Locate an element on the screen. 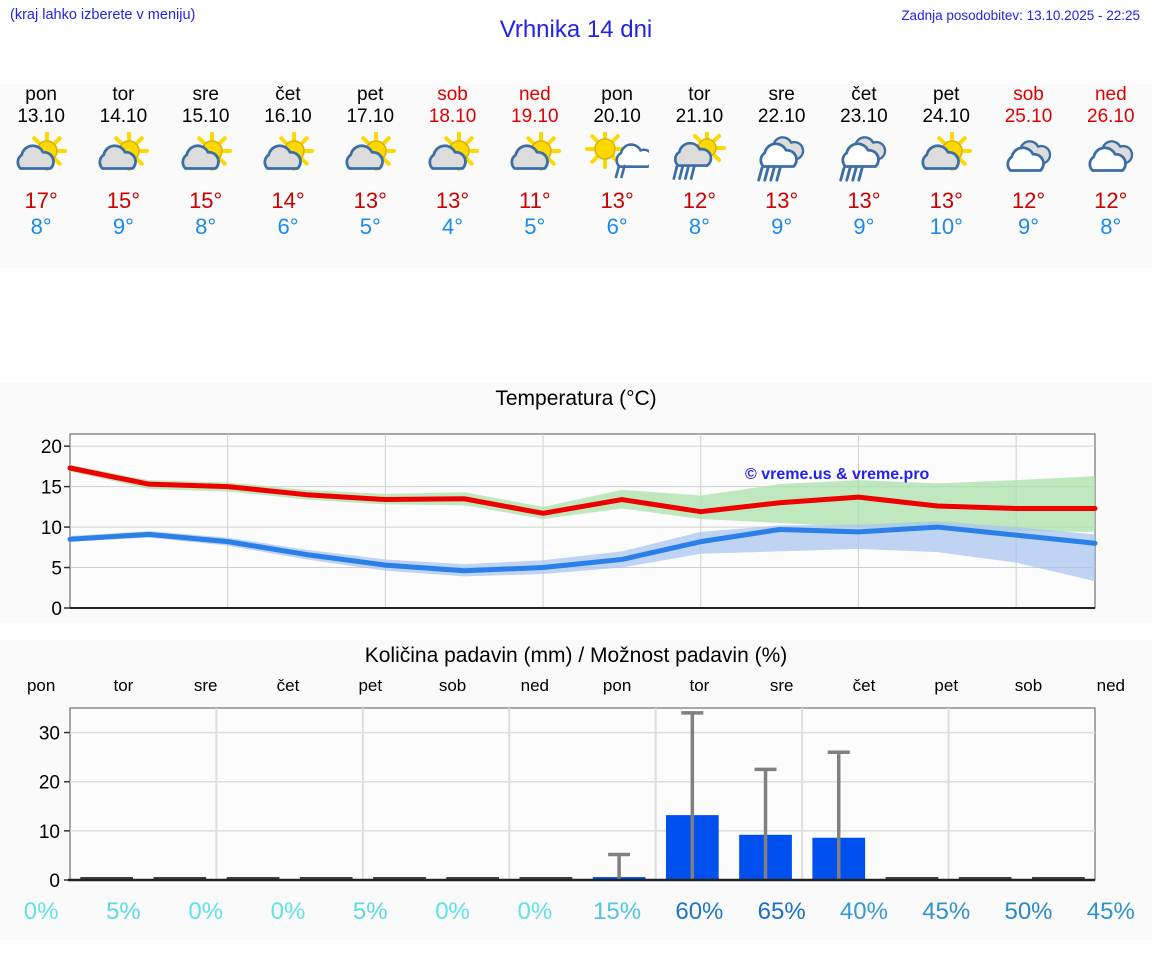 The image size is (1152, 975). day-column: čet 16.10 14° 6° is located at coordinates (288, 176).